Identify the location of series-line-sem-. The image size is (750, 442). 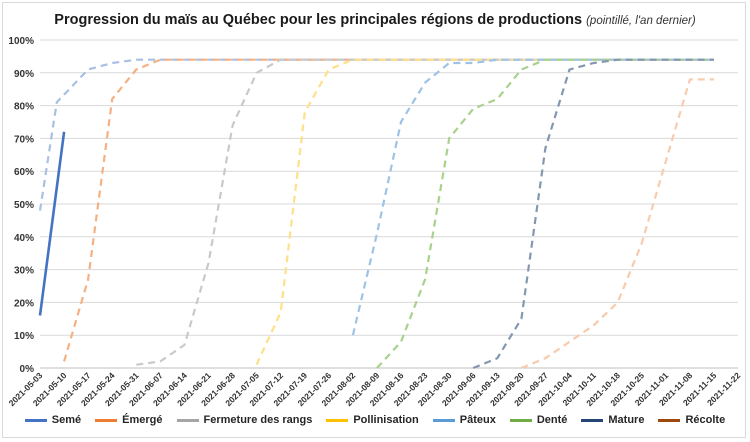
(52, 223).